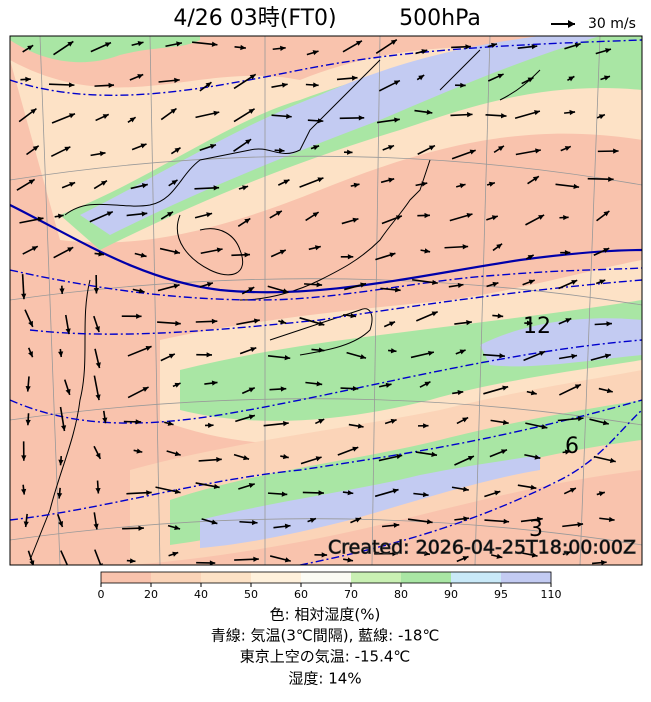  What do you see at coordinates (482, 548) in the screenshot?
I see `created-stamp: Created: 2026-04-25T18:00:00Z` at bounding box center [482, 548].